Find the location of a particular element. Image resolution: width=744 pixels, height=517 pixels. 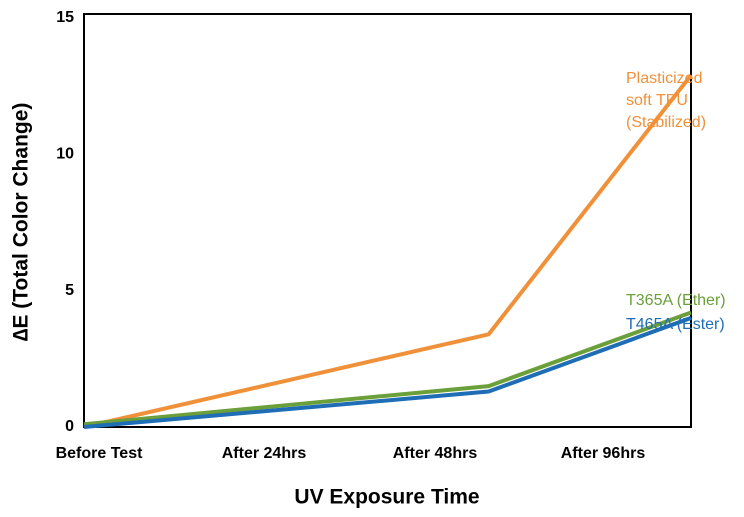

x-tick-label: After 24hrs is located at coordinates (264, 453).